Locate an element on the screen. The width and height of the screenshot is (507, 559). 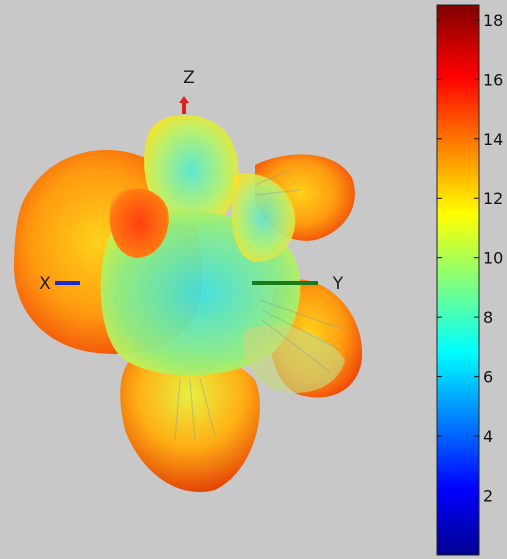
axis-label-z: Z is located at coordinates (189, 78).